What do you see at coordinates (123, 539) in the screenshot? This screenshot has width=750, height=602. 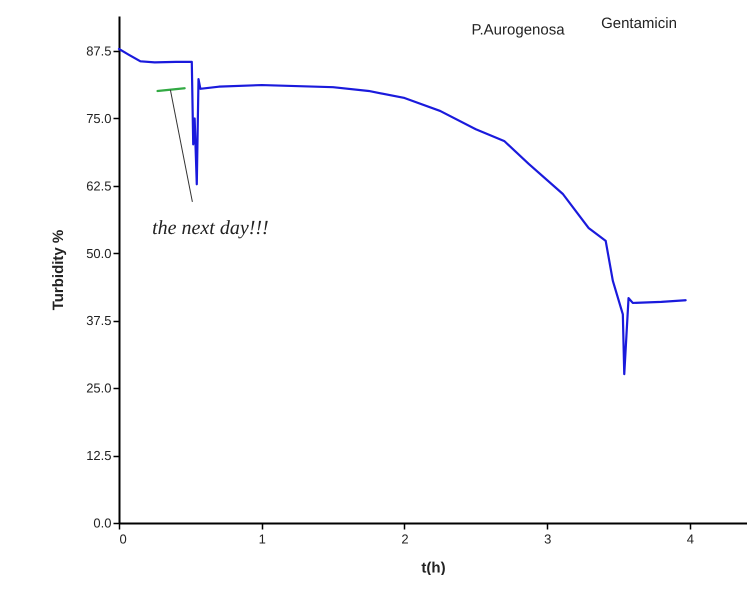 I see `x-tick-label: 0` at bounding box center [123, 539].